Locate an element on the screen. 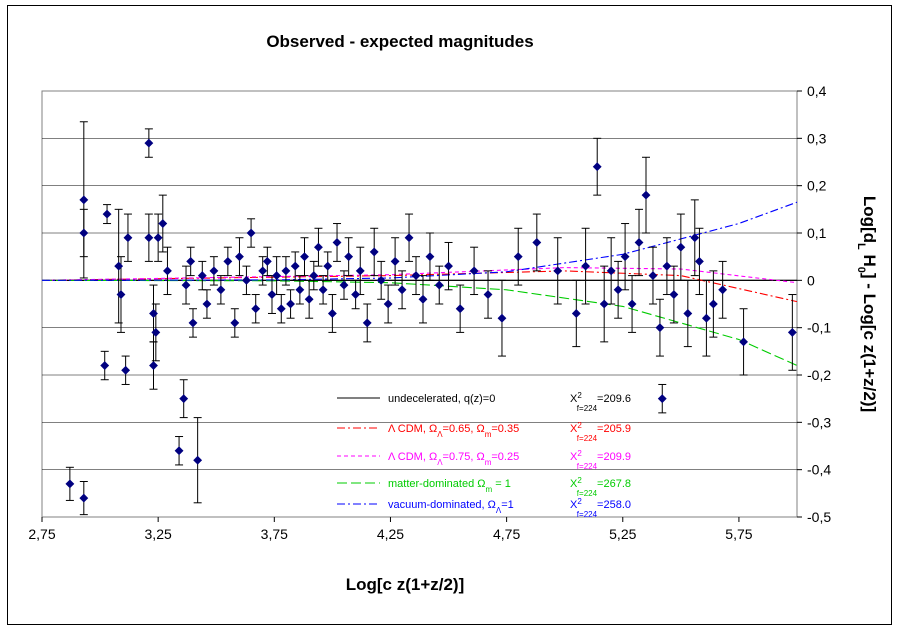 The width and height of the screenshot is (901, 633). legend-label: matter-dominated Ωm = 1 is located at coordinates (449, 486).